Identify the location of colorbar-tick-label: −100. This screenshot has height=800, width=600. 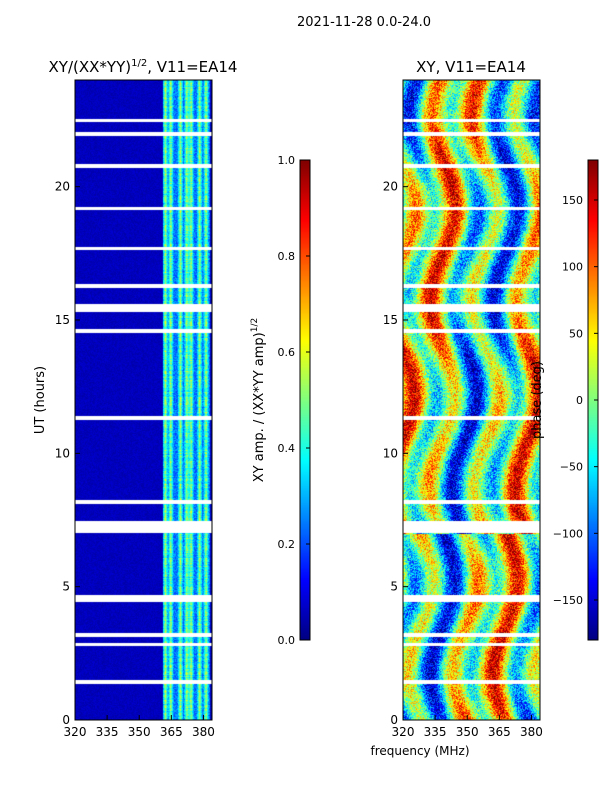
(568, 533).